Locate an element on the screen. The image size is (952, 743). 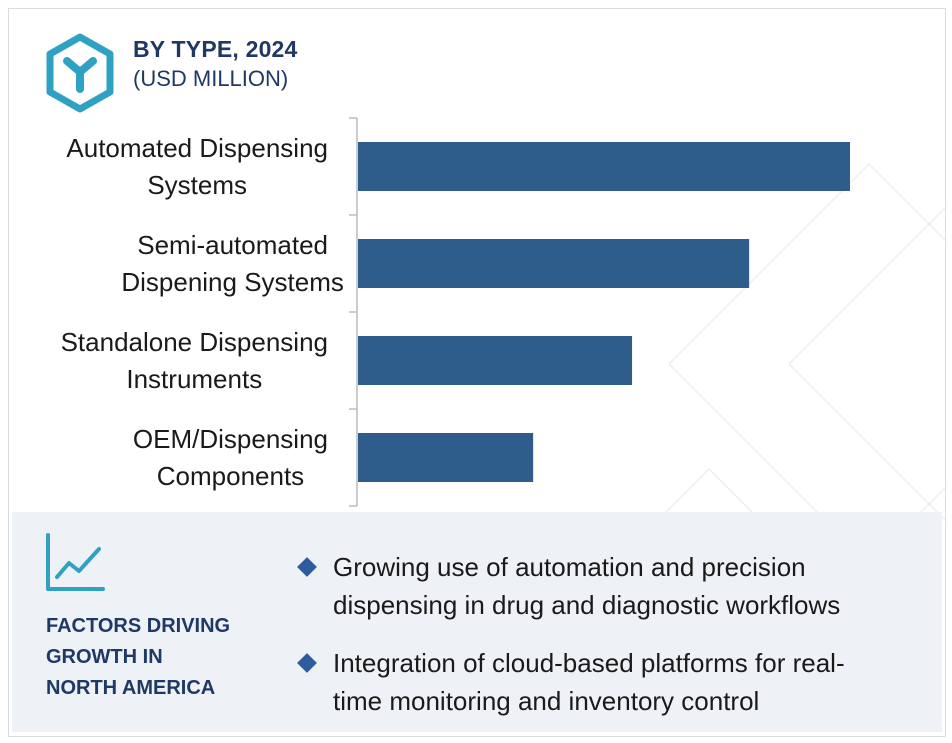
category-label: Components is located at coordinates (230, 476).